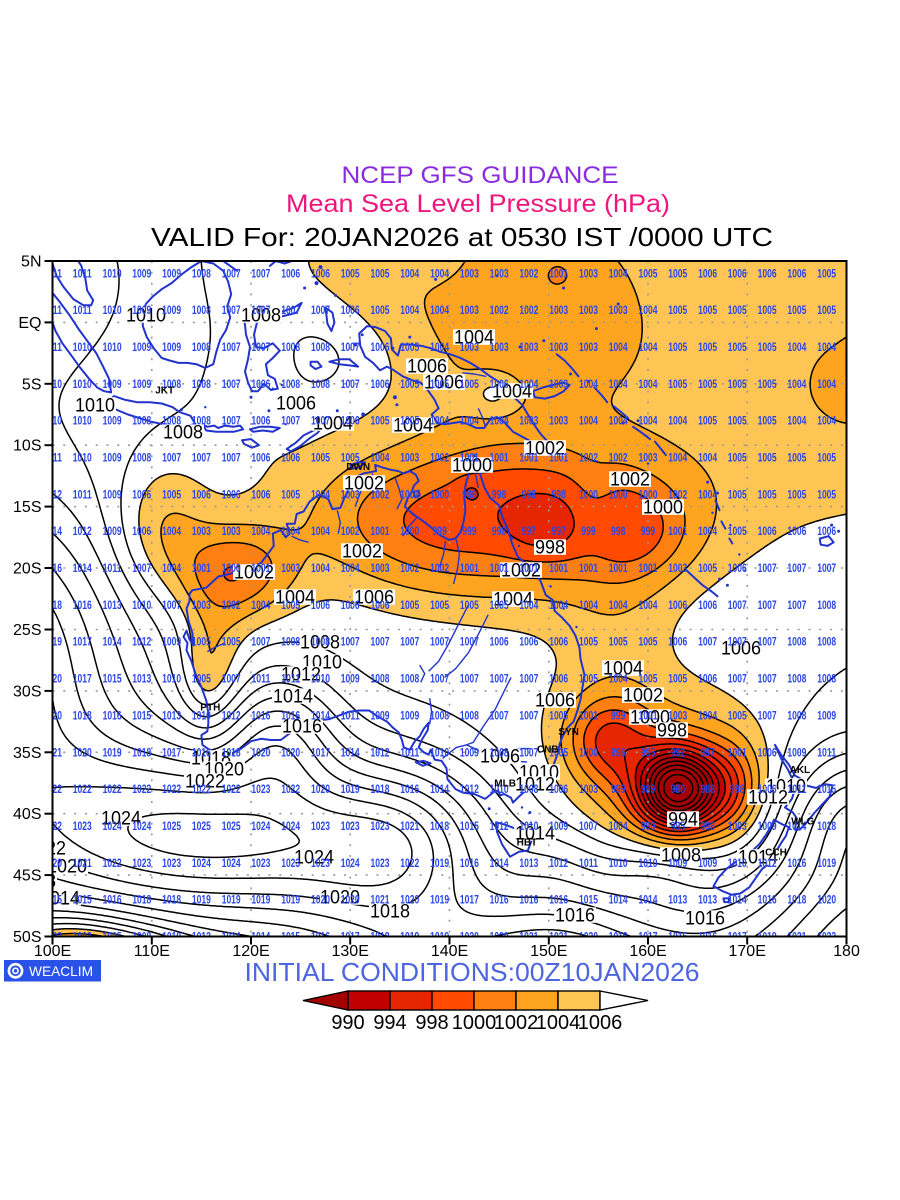 The image size is (900, 1200). Describe the element at coordinates (678, 827) in the screenshot. I see `svg-text: 995` at that location.